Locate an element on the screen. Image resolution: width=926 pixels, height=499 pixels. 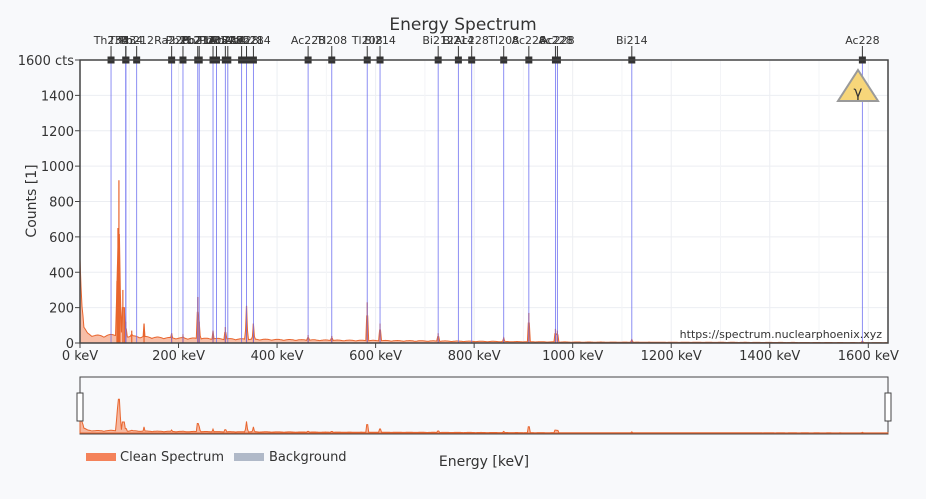
gamma-warning-icon: γ is located at coordinates (858, 85).